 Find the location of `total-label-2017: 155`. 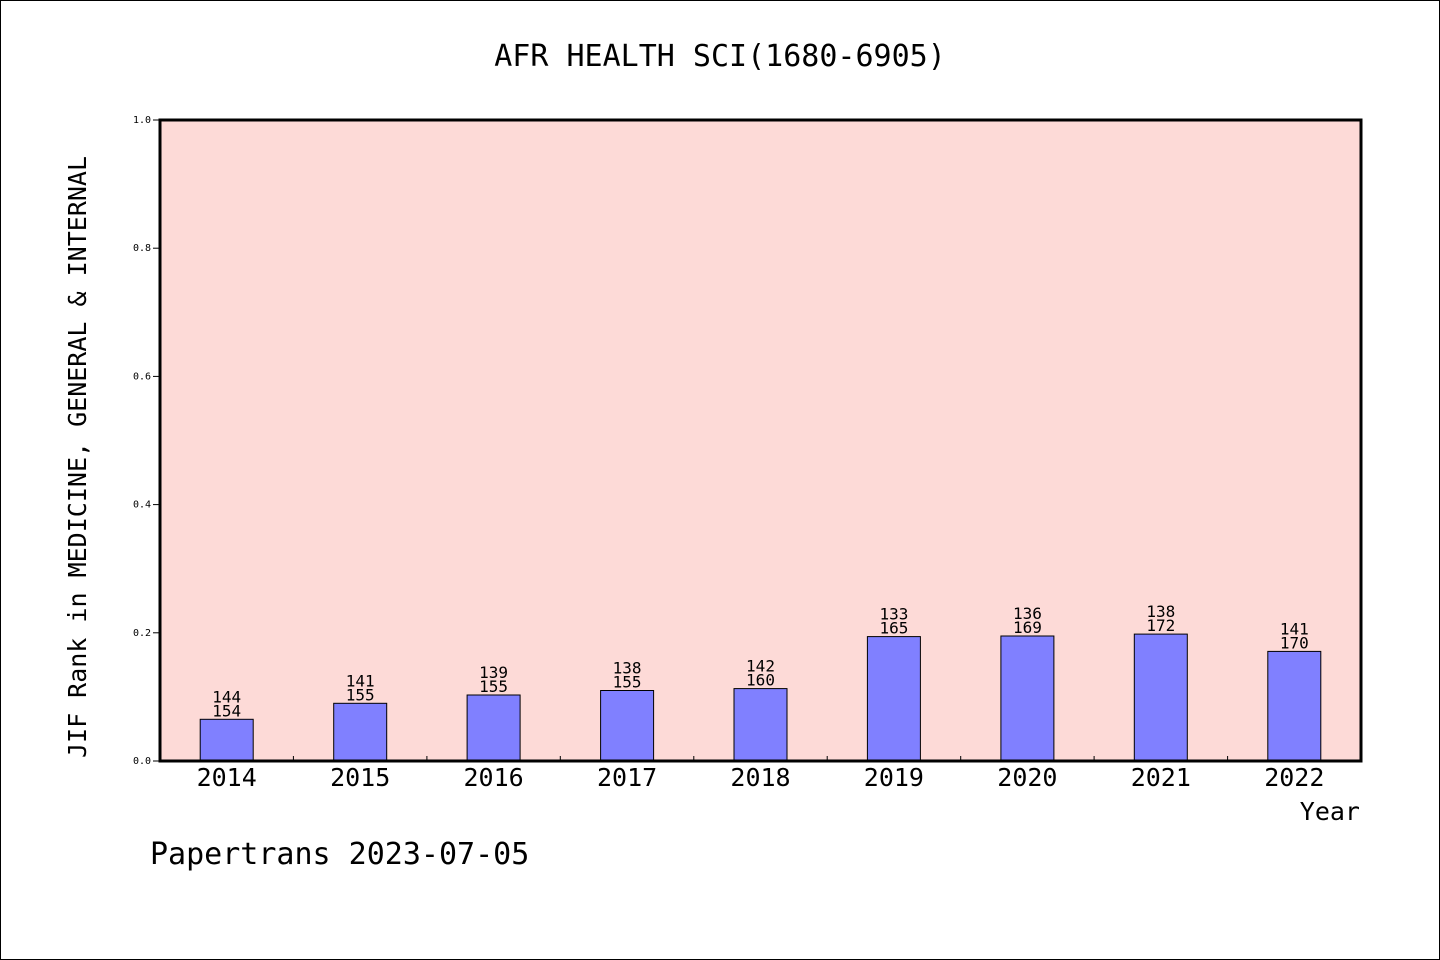

total-label-2017: 155 is located at coordinates (627, 682).